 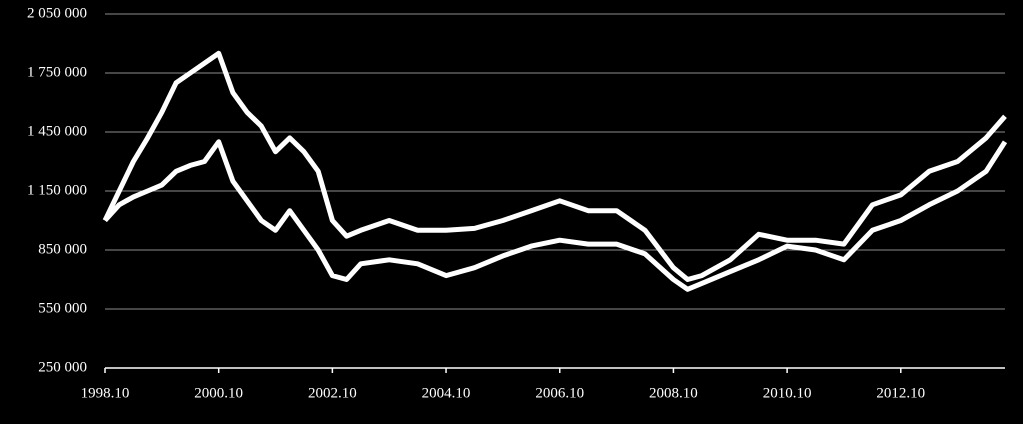 I want to click on x-tick-label: 2012.10, so click(x=900, y=393).